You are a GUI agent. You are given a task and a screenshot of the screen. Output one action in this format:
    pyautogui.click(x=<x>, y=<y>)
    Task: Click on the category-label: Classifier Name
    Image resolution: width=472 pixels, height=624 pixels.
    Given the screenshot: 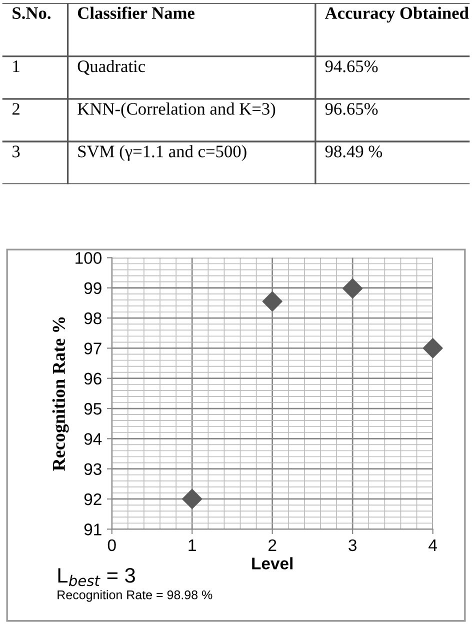 What is the action you would take?
    pyautogui.click(x=136, y=12)
    